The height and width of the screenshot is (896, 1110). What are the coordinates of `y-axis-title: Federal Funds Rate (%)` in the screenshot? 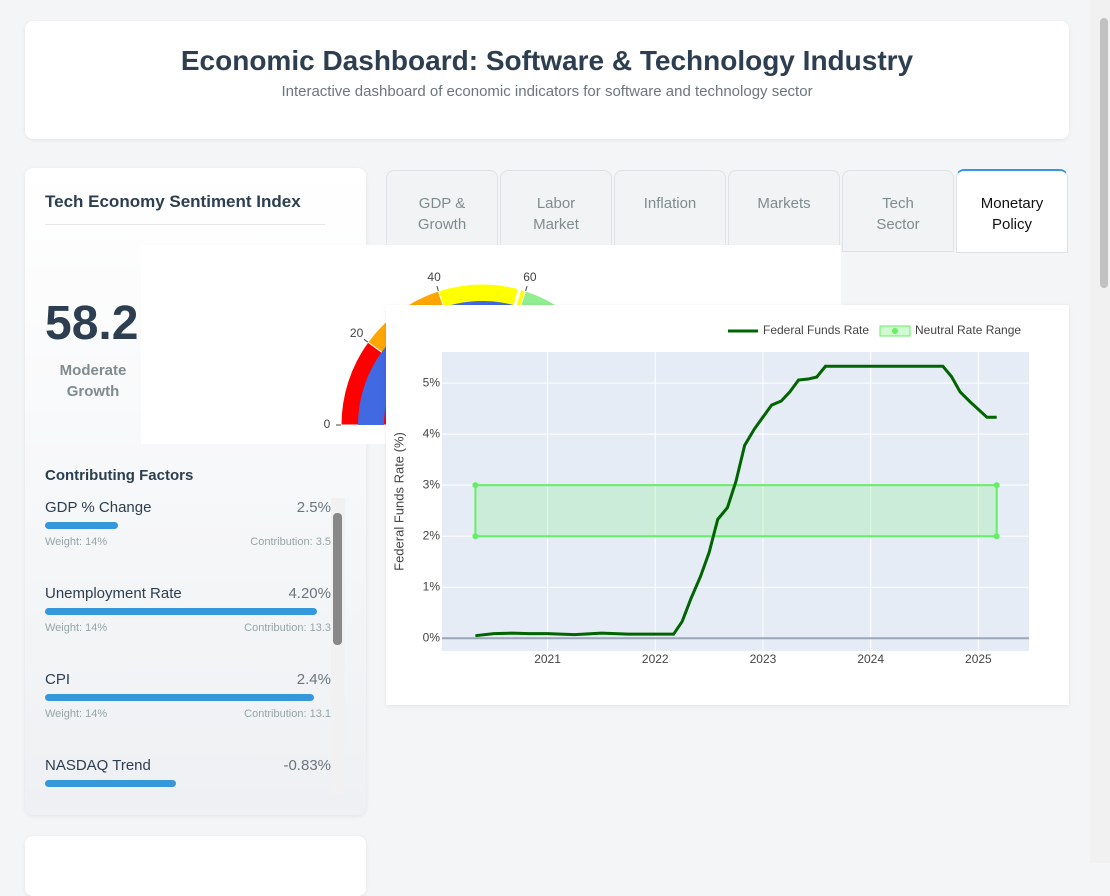 It's located at (398, 501).